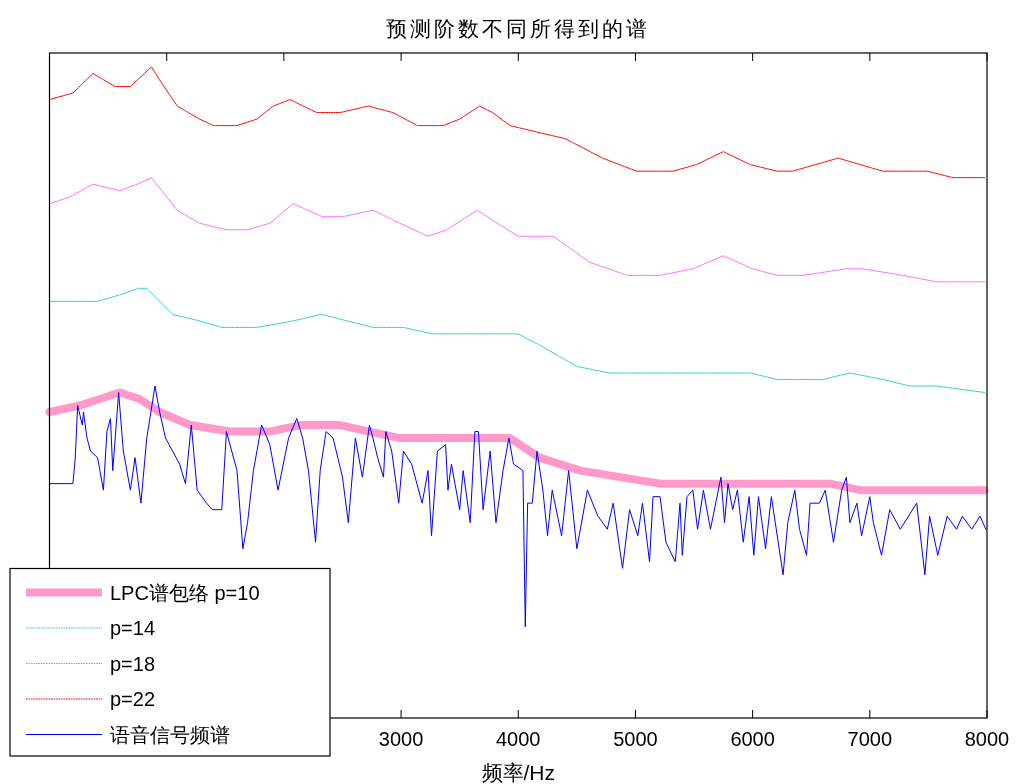  I want to click on legend-label: p=22, so click(133, 699).